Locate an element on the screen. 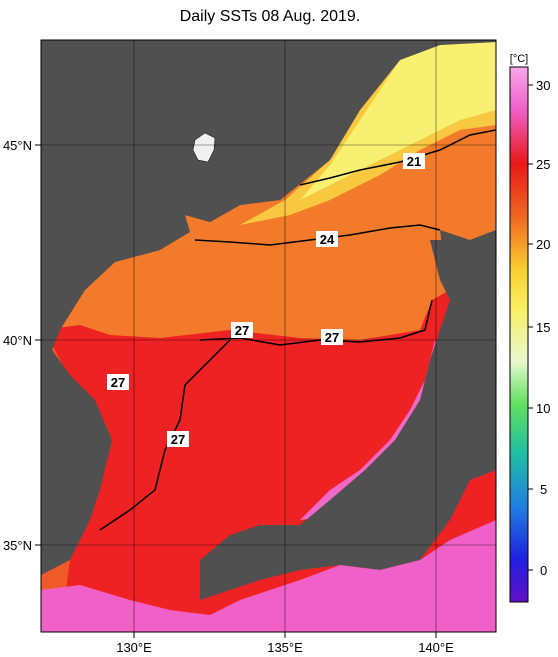 This screenshot has width=558, height=657. lon-label-135: 135°E is located at coordinates (285, 647).